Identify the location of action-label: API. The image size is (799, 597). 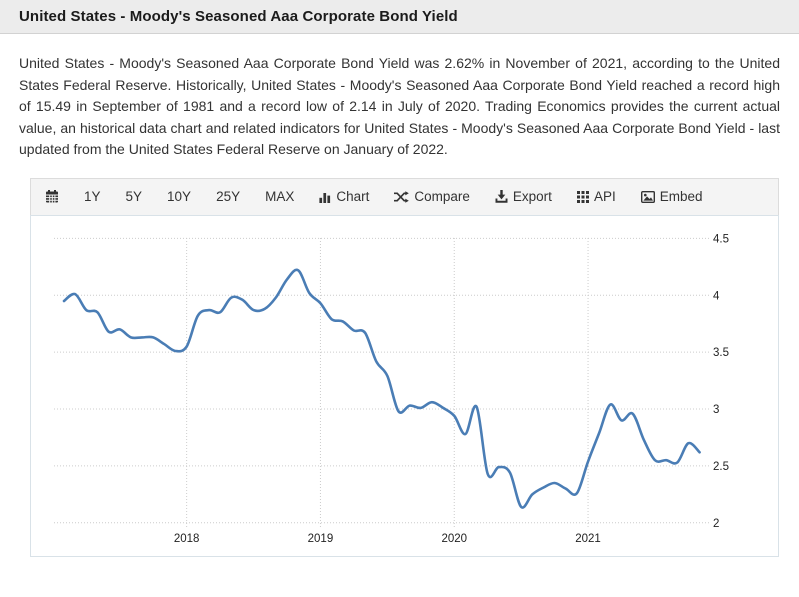
(604, 196).